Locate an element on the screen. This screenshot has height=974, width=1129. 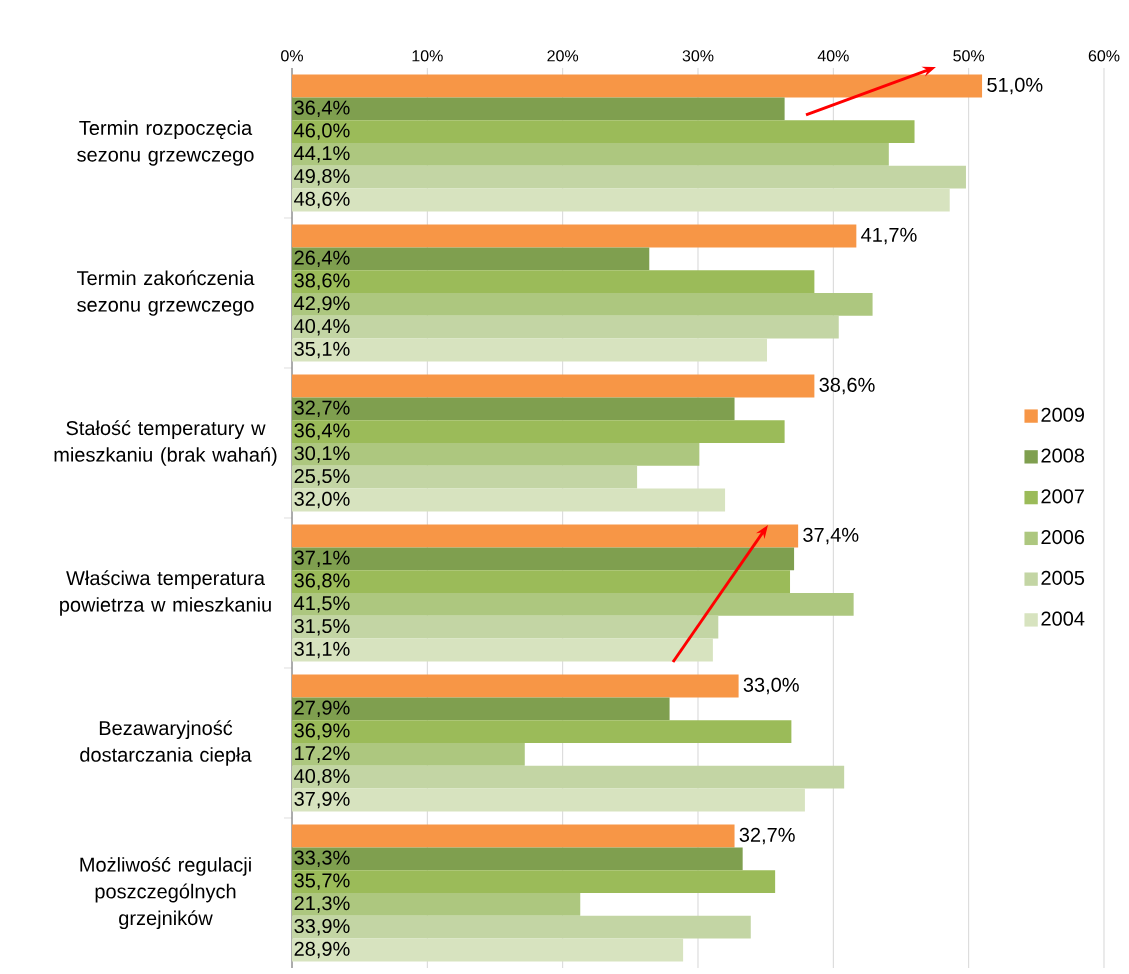
legend-label: 2005 is located at coordinates (1063, 577).